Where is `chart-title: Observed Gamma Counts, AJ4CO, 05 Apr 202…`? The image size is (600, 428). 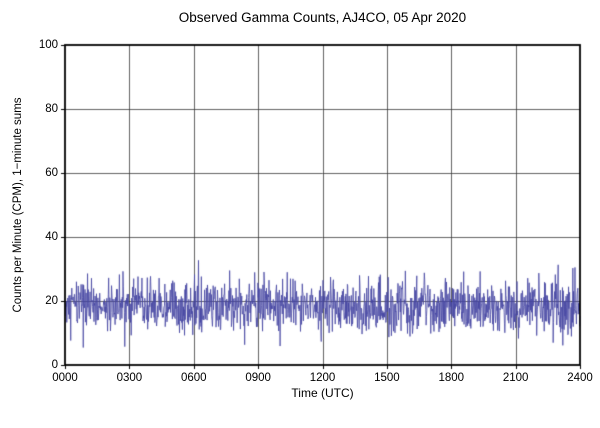 chart-title: Observed Gamma Counts, AJ4CO, 05 Apr 202… is located at coordinates (322, 17).